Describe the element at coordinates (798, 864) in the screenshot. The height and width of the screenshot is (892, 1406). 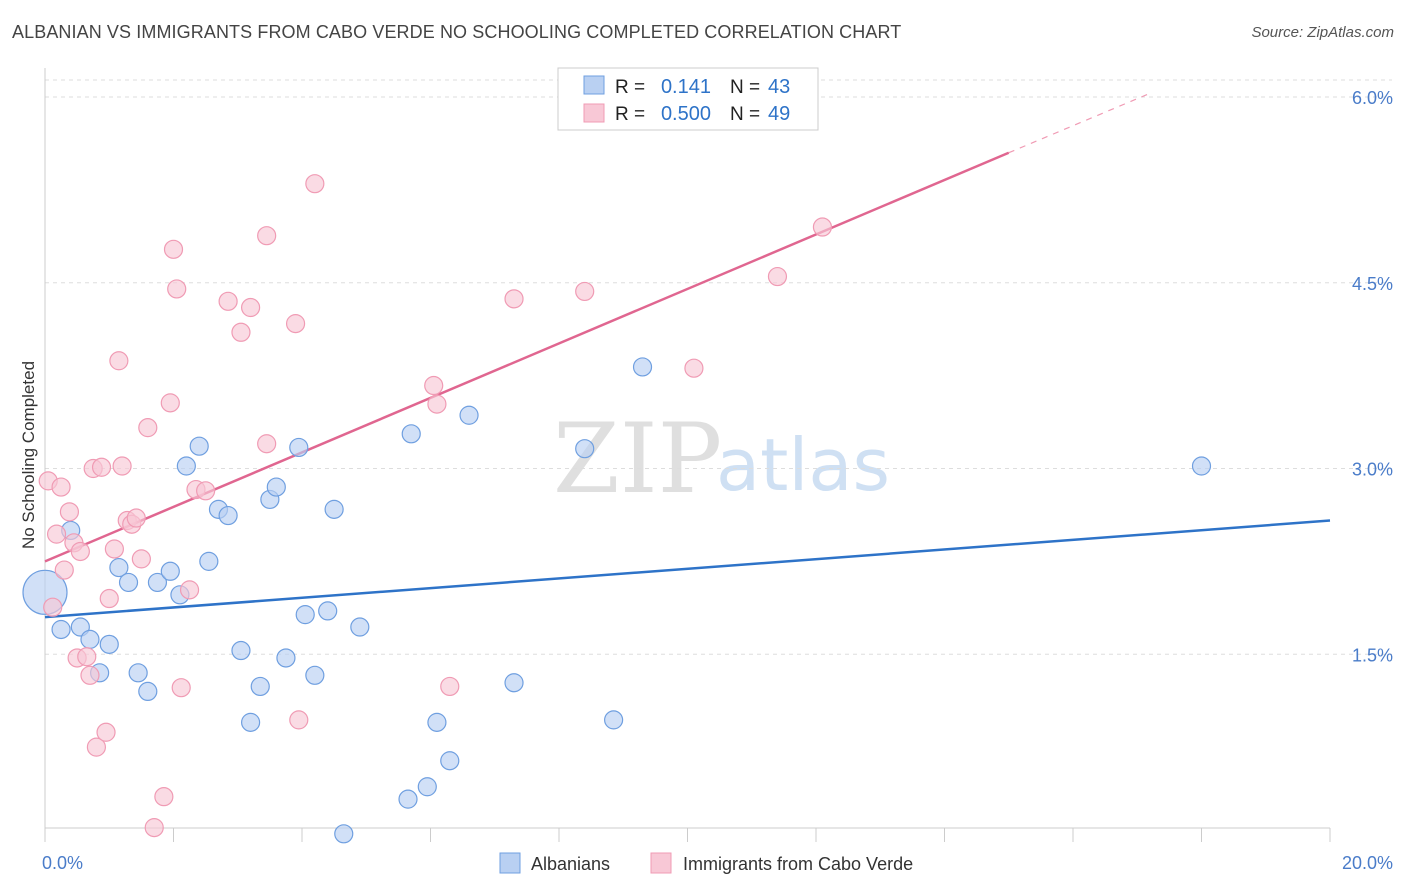
I see `legend-label-caboverde: Immigrants from Cabo Verde` at that location.